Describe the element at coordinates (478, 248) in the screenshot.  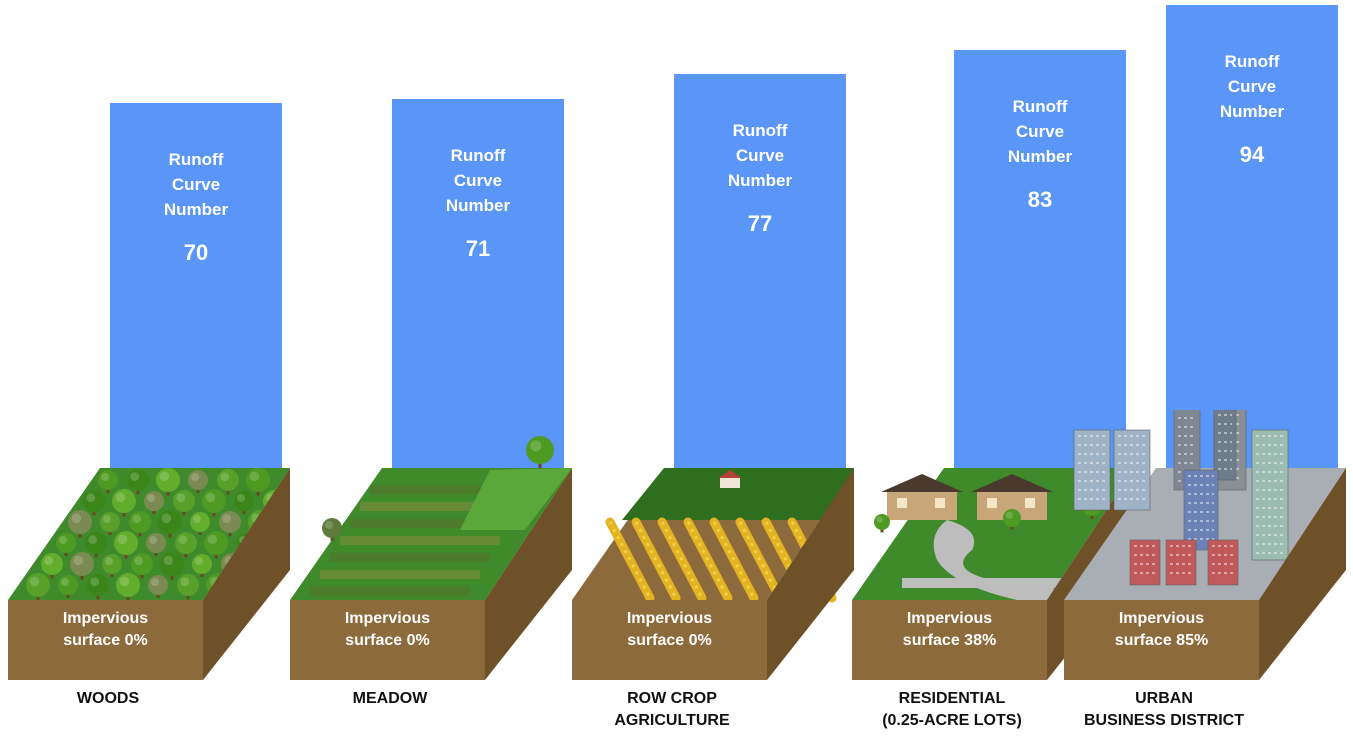
I see `curve-number-value: 71` at that location.